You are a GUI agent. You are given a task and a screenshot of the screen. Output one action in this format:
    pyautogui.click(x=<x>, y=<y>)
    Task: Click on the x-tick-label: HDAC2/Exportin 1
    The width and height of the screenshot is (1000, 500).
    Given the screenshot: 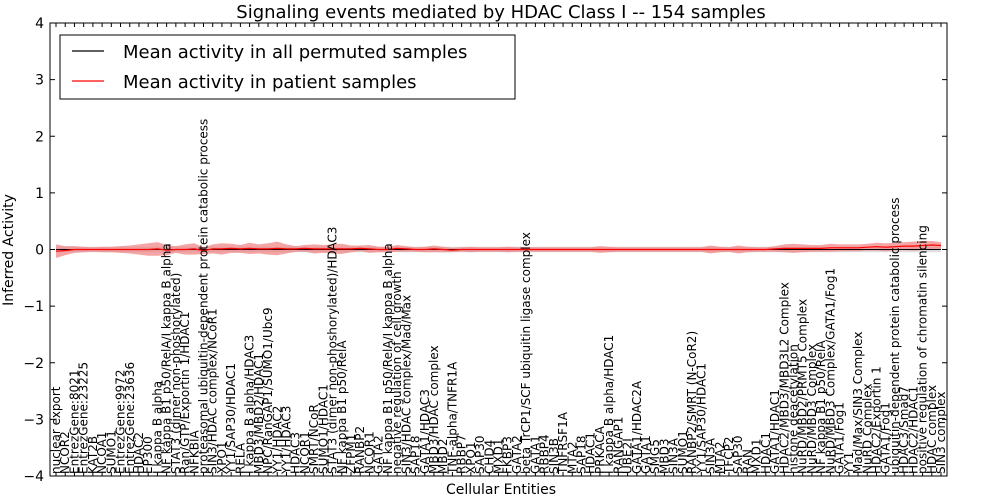 What is the action you would take?
    pyautogui.click(x=877, y=420)
    